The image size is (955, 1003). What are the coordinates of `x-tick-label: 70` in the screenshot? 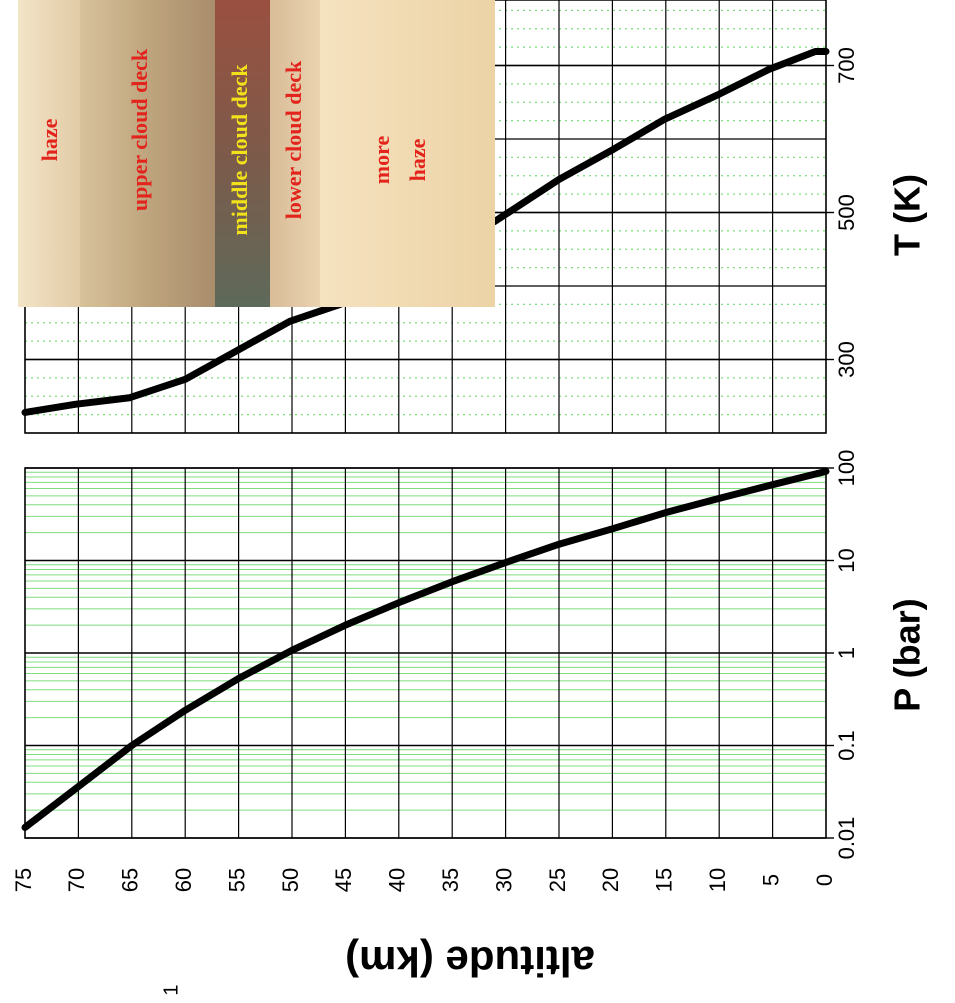 It's located at (76, 880).